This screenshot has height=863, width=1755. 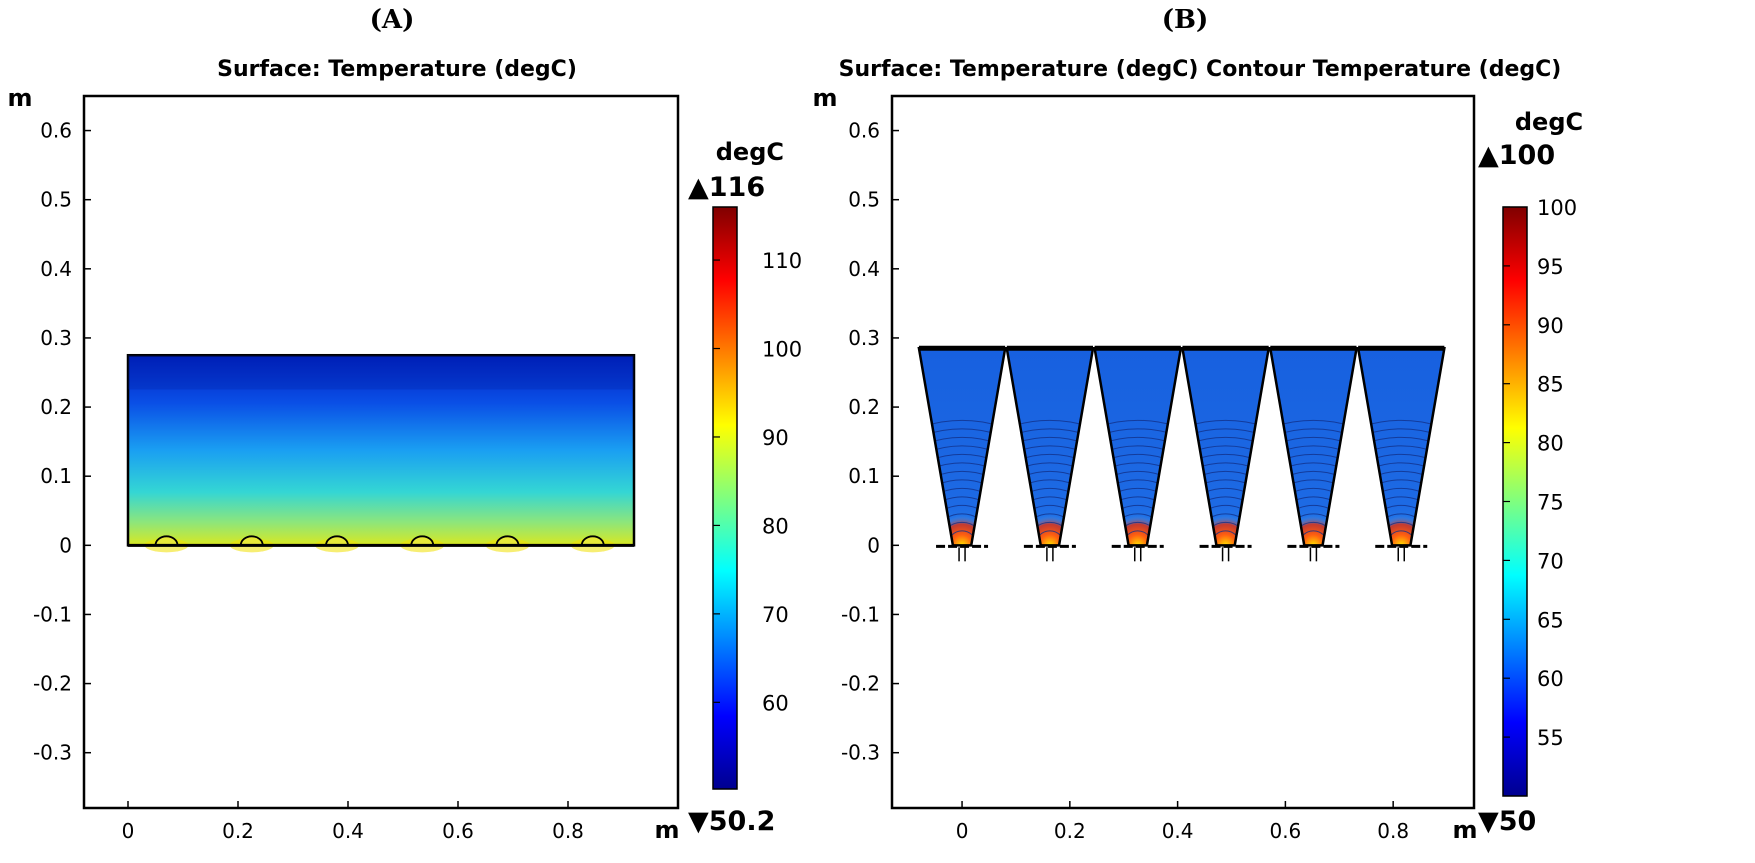 What do you see at coordinates (824, 98) in the screenshot?
I see `panel-b-y-unit: m` at bounding box center [824, 98].